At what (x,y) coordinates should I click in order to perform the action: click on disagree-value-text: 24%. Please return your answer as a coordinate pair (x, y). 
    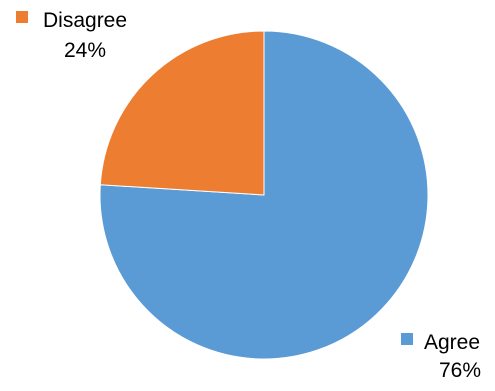
    Looking at the image, I should click on (85, 50).